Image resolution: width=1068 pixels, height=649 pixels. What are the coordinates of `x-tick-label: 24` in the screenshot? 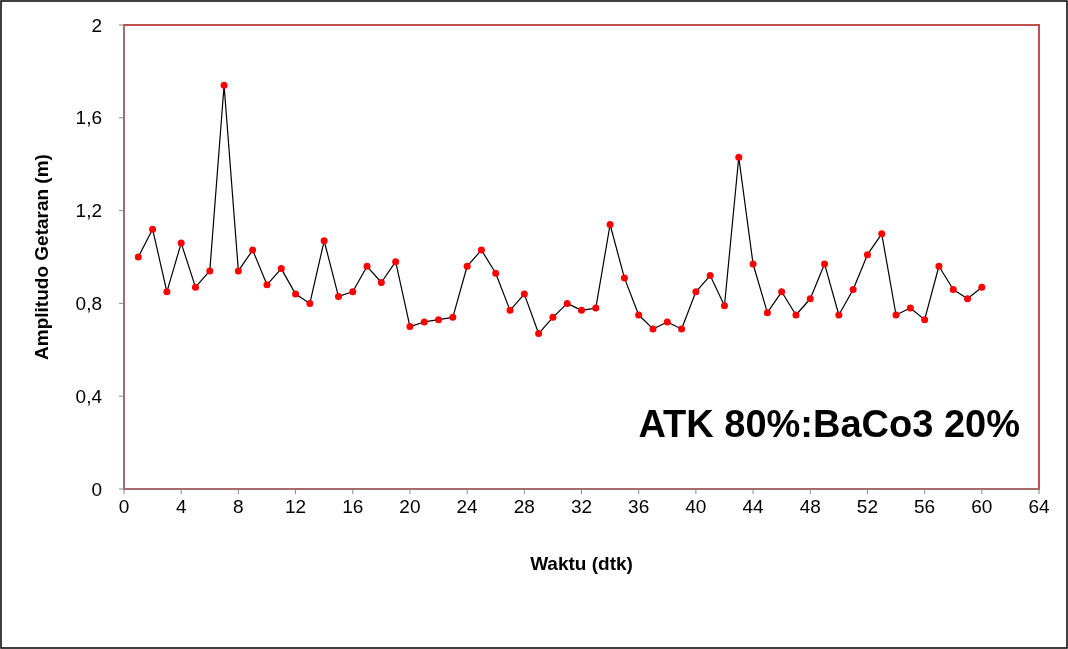 It's located at (467, 506).